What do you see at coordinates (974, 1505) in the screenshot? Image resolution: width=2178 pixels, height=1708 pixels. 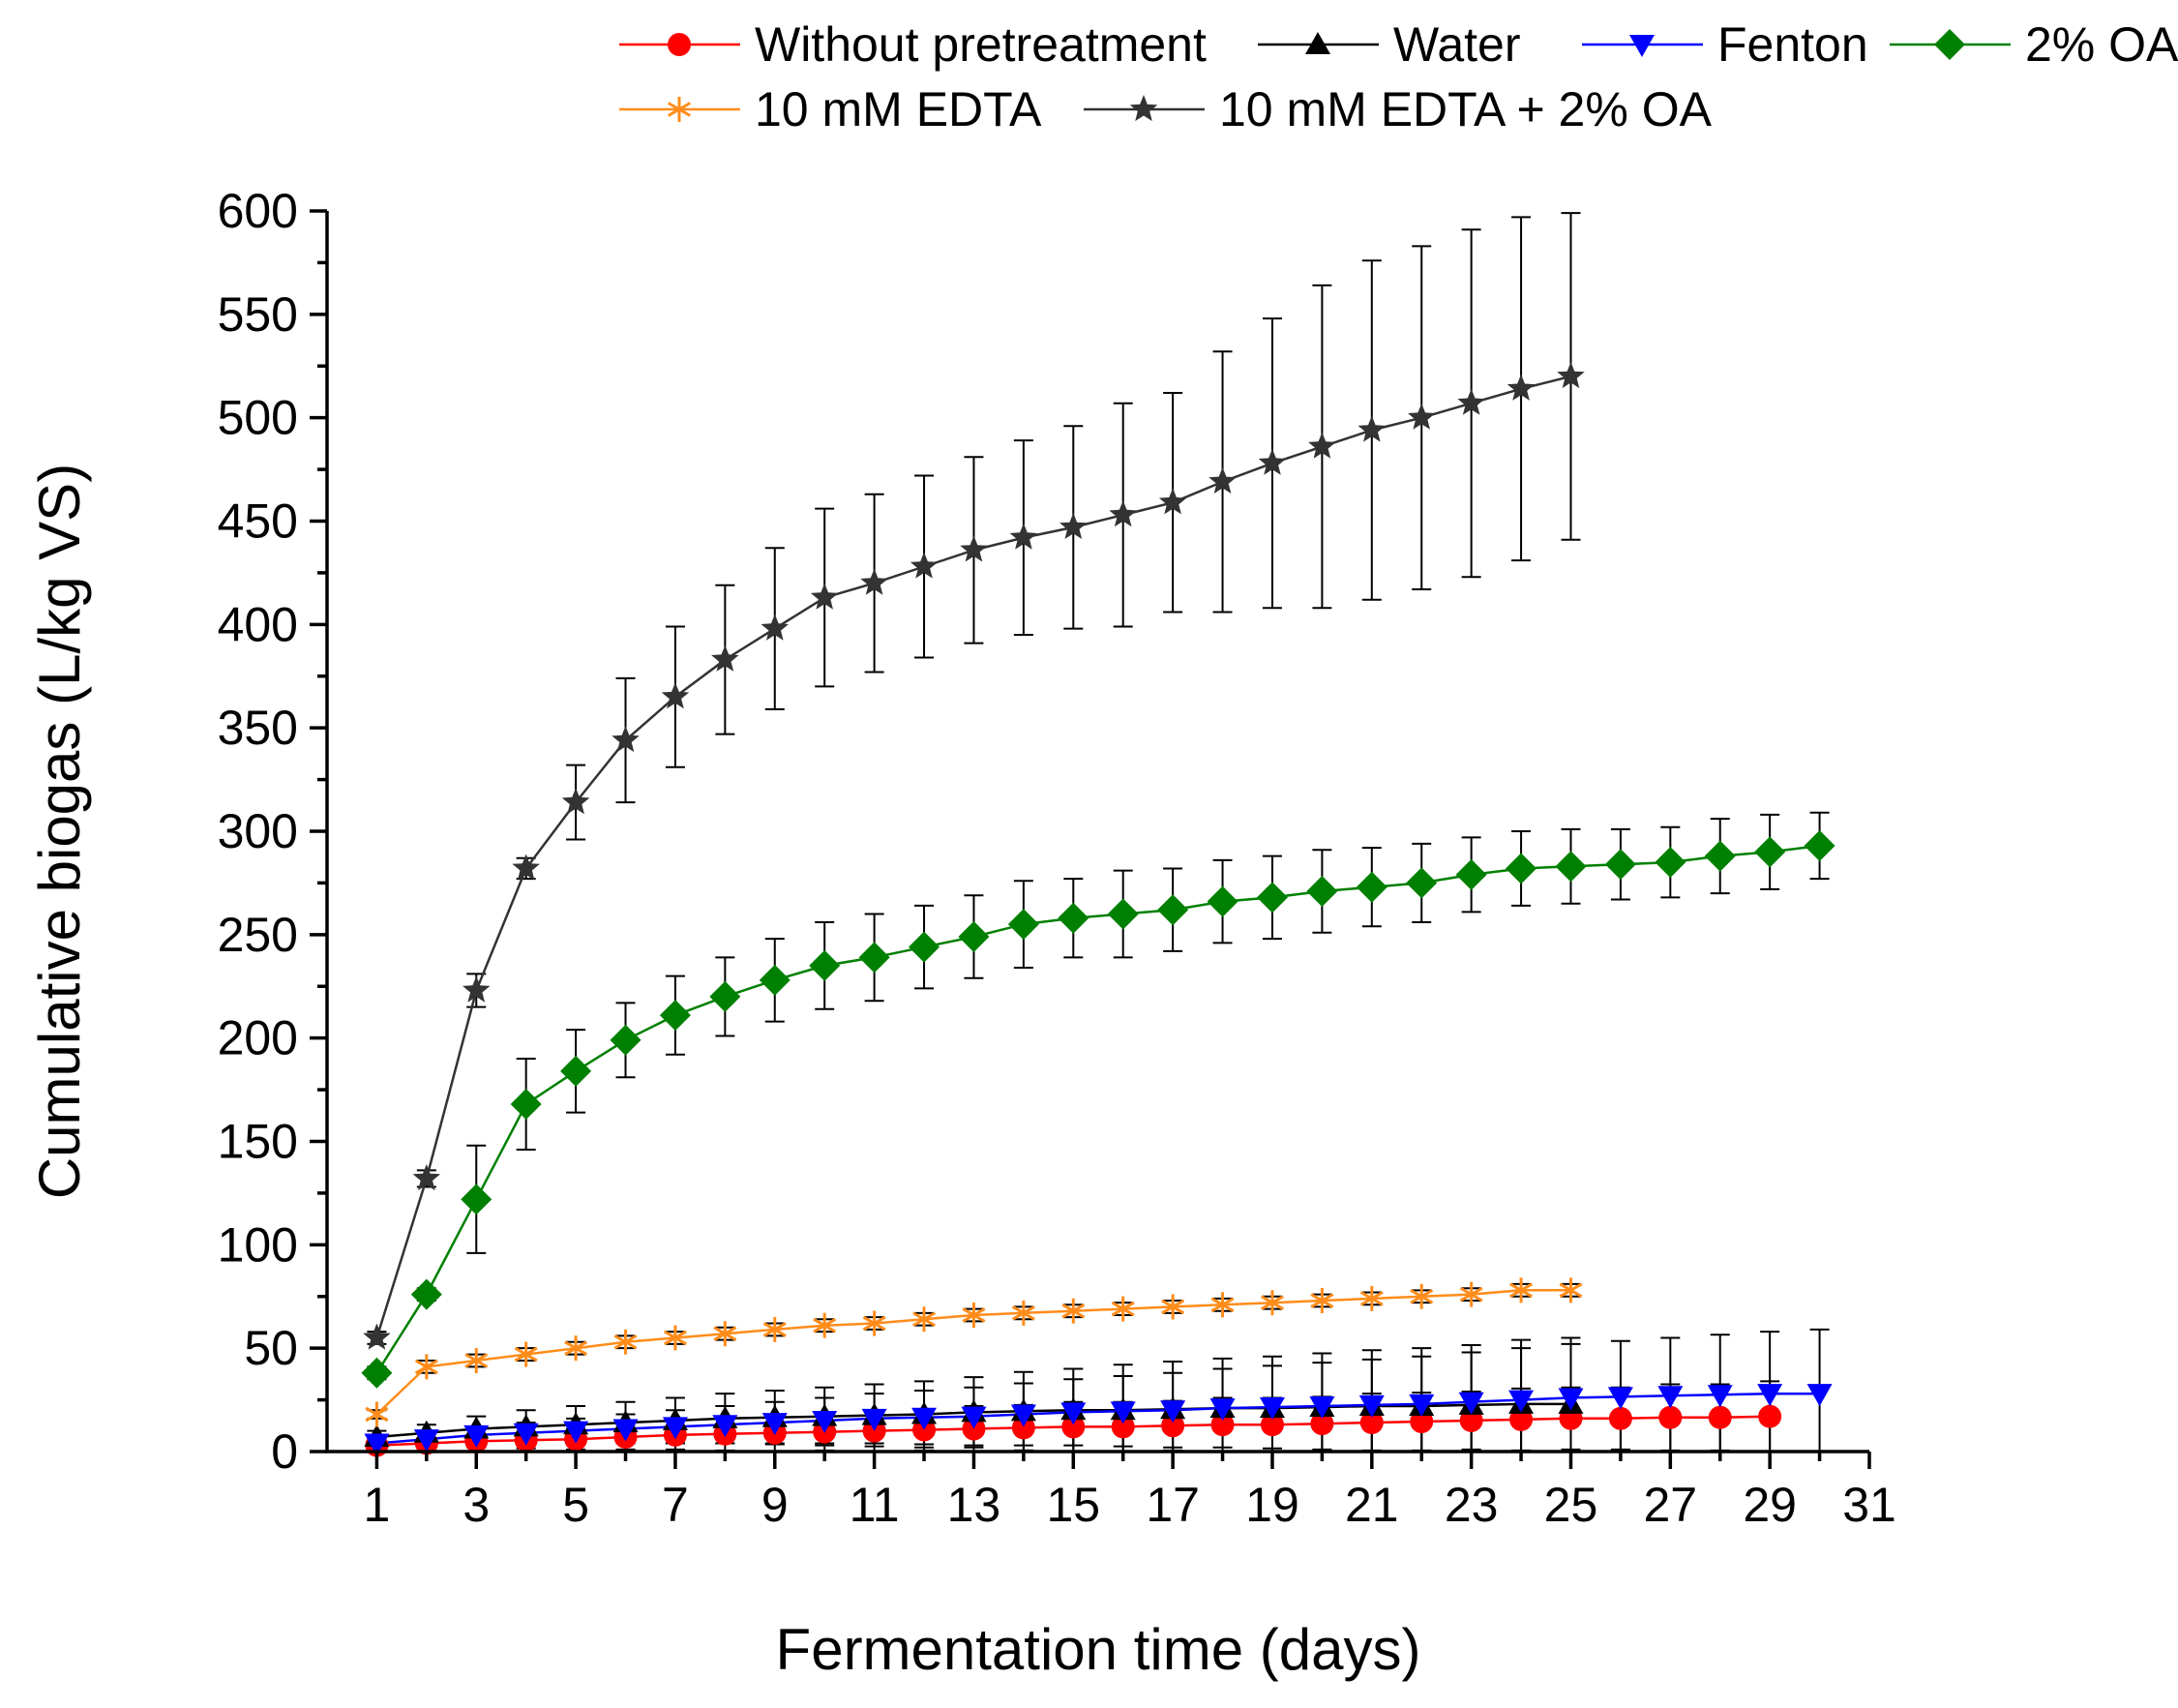 I see `x-tick-label: 13` at bounding box center [974, 1505].